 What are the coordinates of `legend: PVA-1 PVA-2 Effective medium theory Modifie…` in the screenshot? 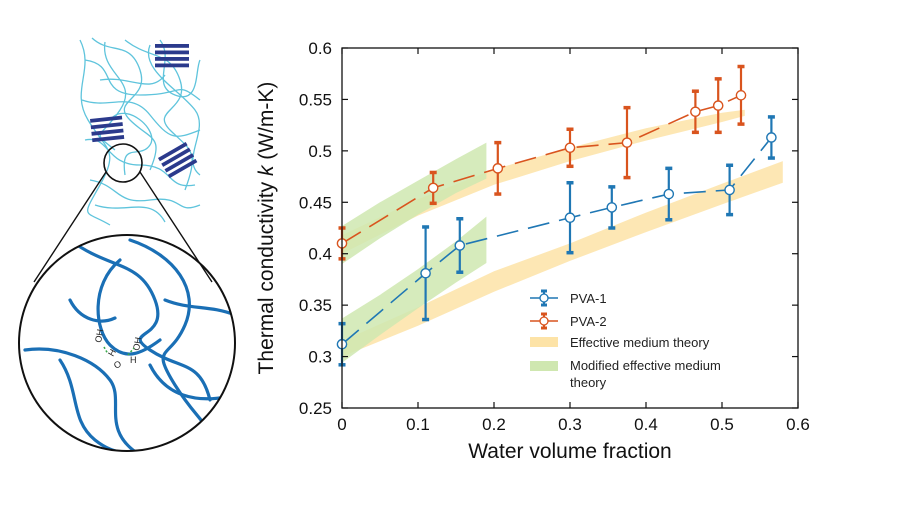 It's located at (625, 339).